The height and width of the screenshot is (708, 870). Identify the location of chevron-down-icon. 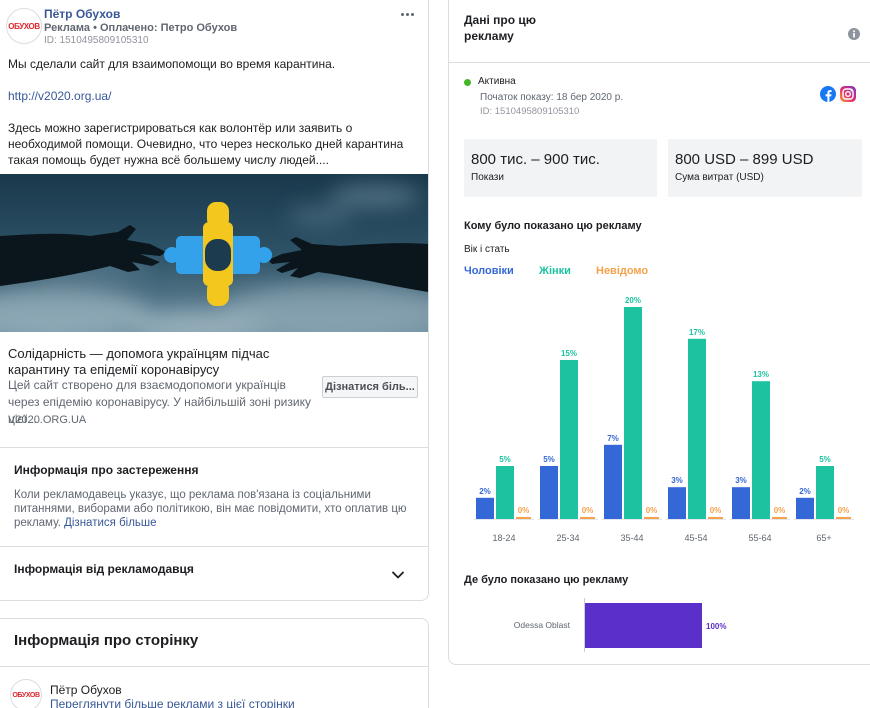
(398, 575).